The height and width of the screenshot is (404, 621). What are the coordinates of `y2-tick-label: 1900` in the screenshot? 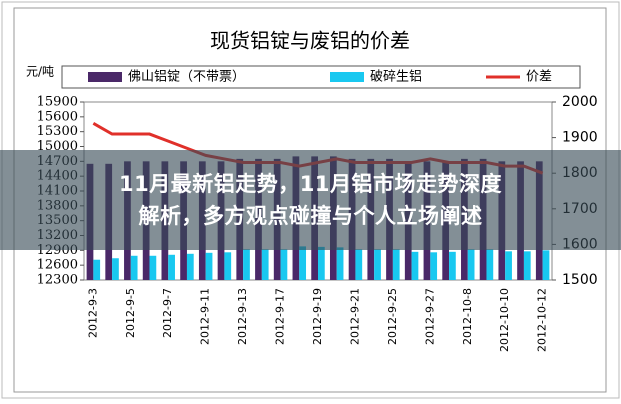 It's located at (580, 138).